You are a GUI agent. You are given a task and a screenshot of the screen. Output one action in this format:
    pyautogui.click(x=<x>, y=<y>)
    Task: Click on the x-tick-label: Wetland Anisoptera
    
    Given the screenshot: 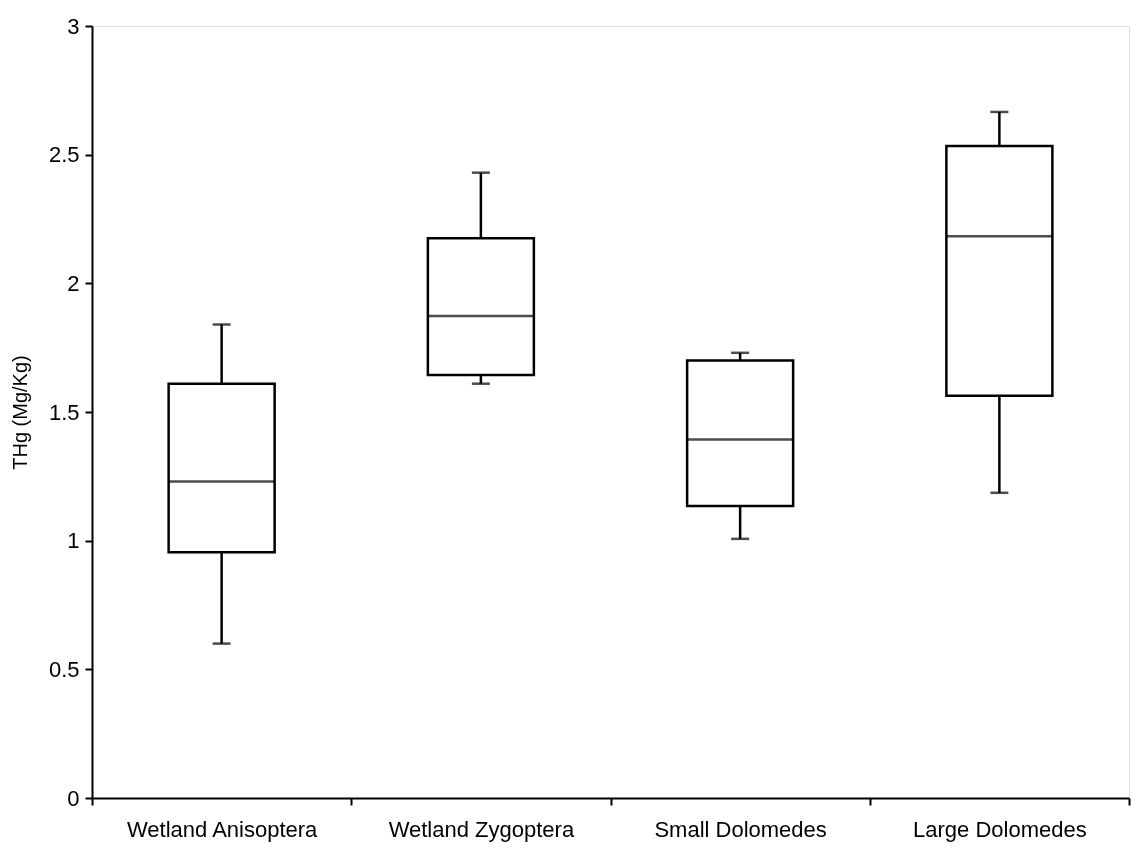 What is the action you would take?
    pyautogui.click(x=222, y=829)
    